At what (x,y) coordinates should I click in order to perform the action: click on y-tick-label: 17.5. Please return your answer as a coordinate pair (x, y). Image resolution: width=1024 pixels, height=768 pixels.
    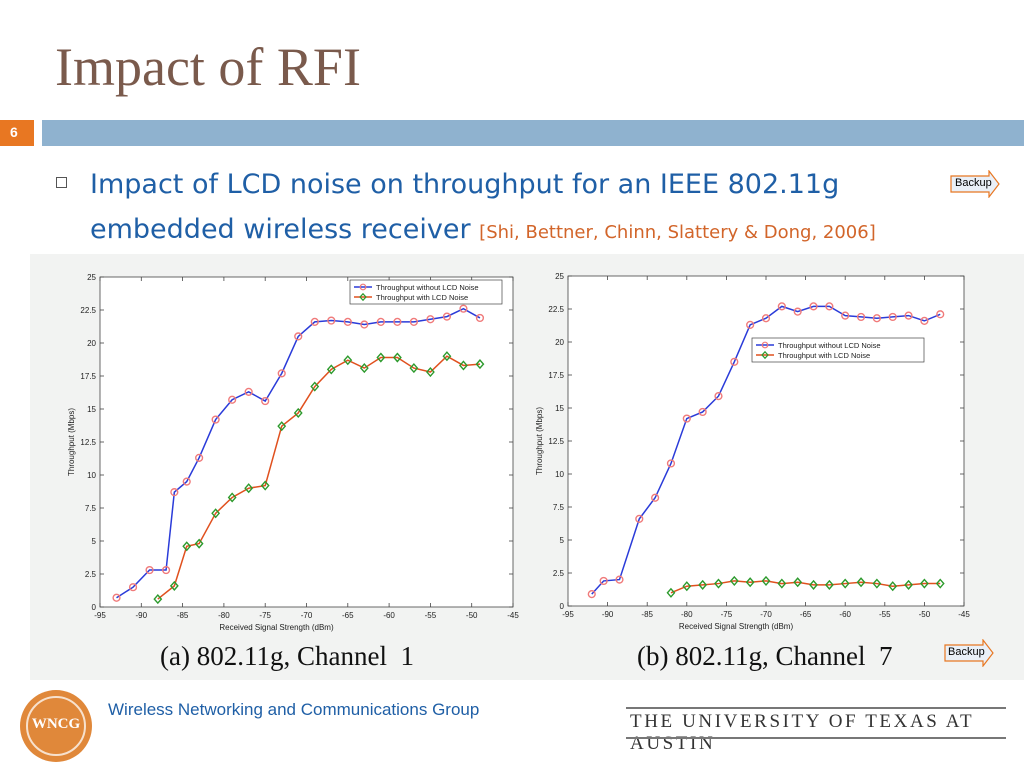
    Looking at the image, I should click on (556, 375).